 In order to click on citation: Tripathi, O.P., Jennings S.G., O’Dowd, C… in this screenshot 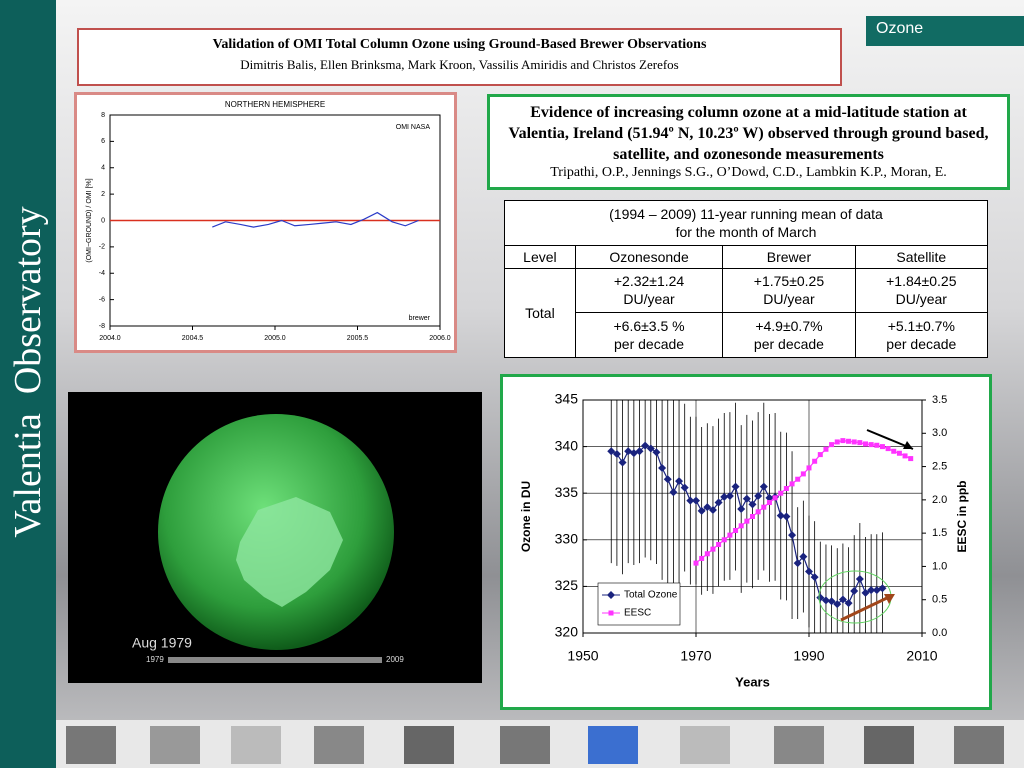, I will do `click(748, 172)`.